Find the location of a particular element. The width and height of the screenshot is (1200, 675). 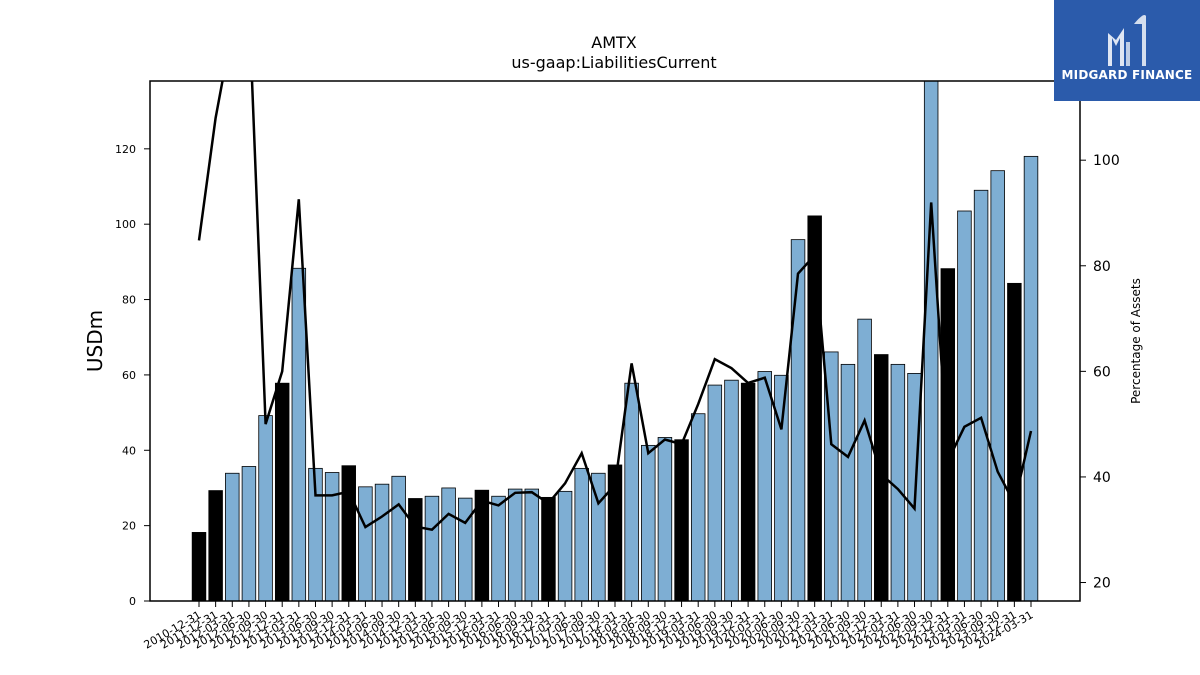

y2-tick-label: 20 is located at coordinates (1102, 584).